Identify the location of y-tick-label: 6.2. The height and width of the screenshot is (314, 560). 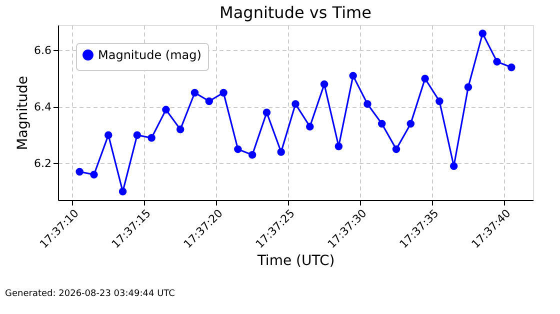
(43, 163).